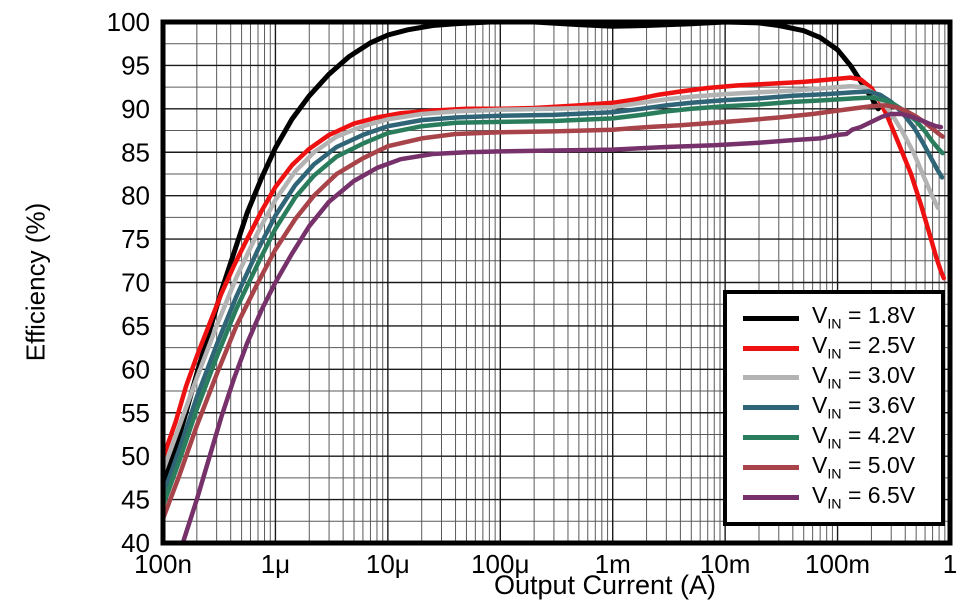 This screenshot has height=608, width=970. Describe the element at coordinates (135, 196) in the screenshot. I see `y-tick-label: 80` at that location.